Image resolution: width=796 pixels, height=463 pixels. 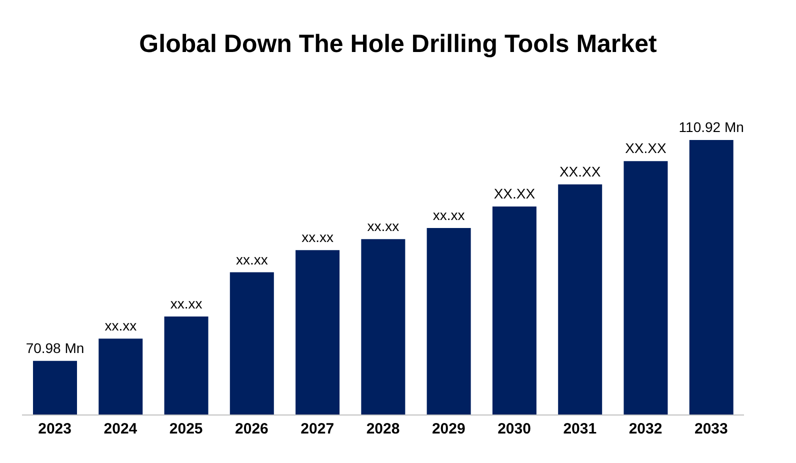 What do you see at coordinates (711, 127) in the screenshot?
I see `data-label: 110.92 Mn` at bounding box center [711, 127].